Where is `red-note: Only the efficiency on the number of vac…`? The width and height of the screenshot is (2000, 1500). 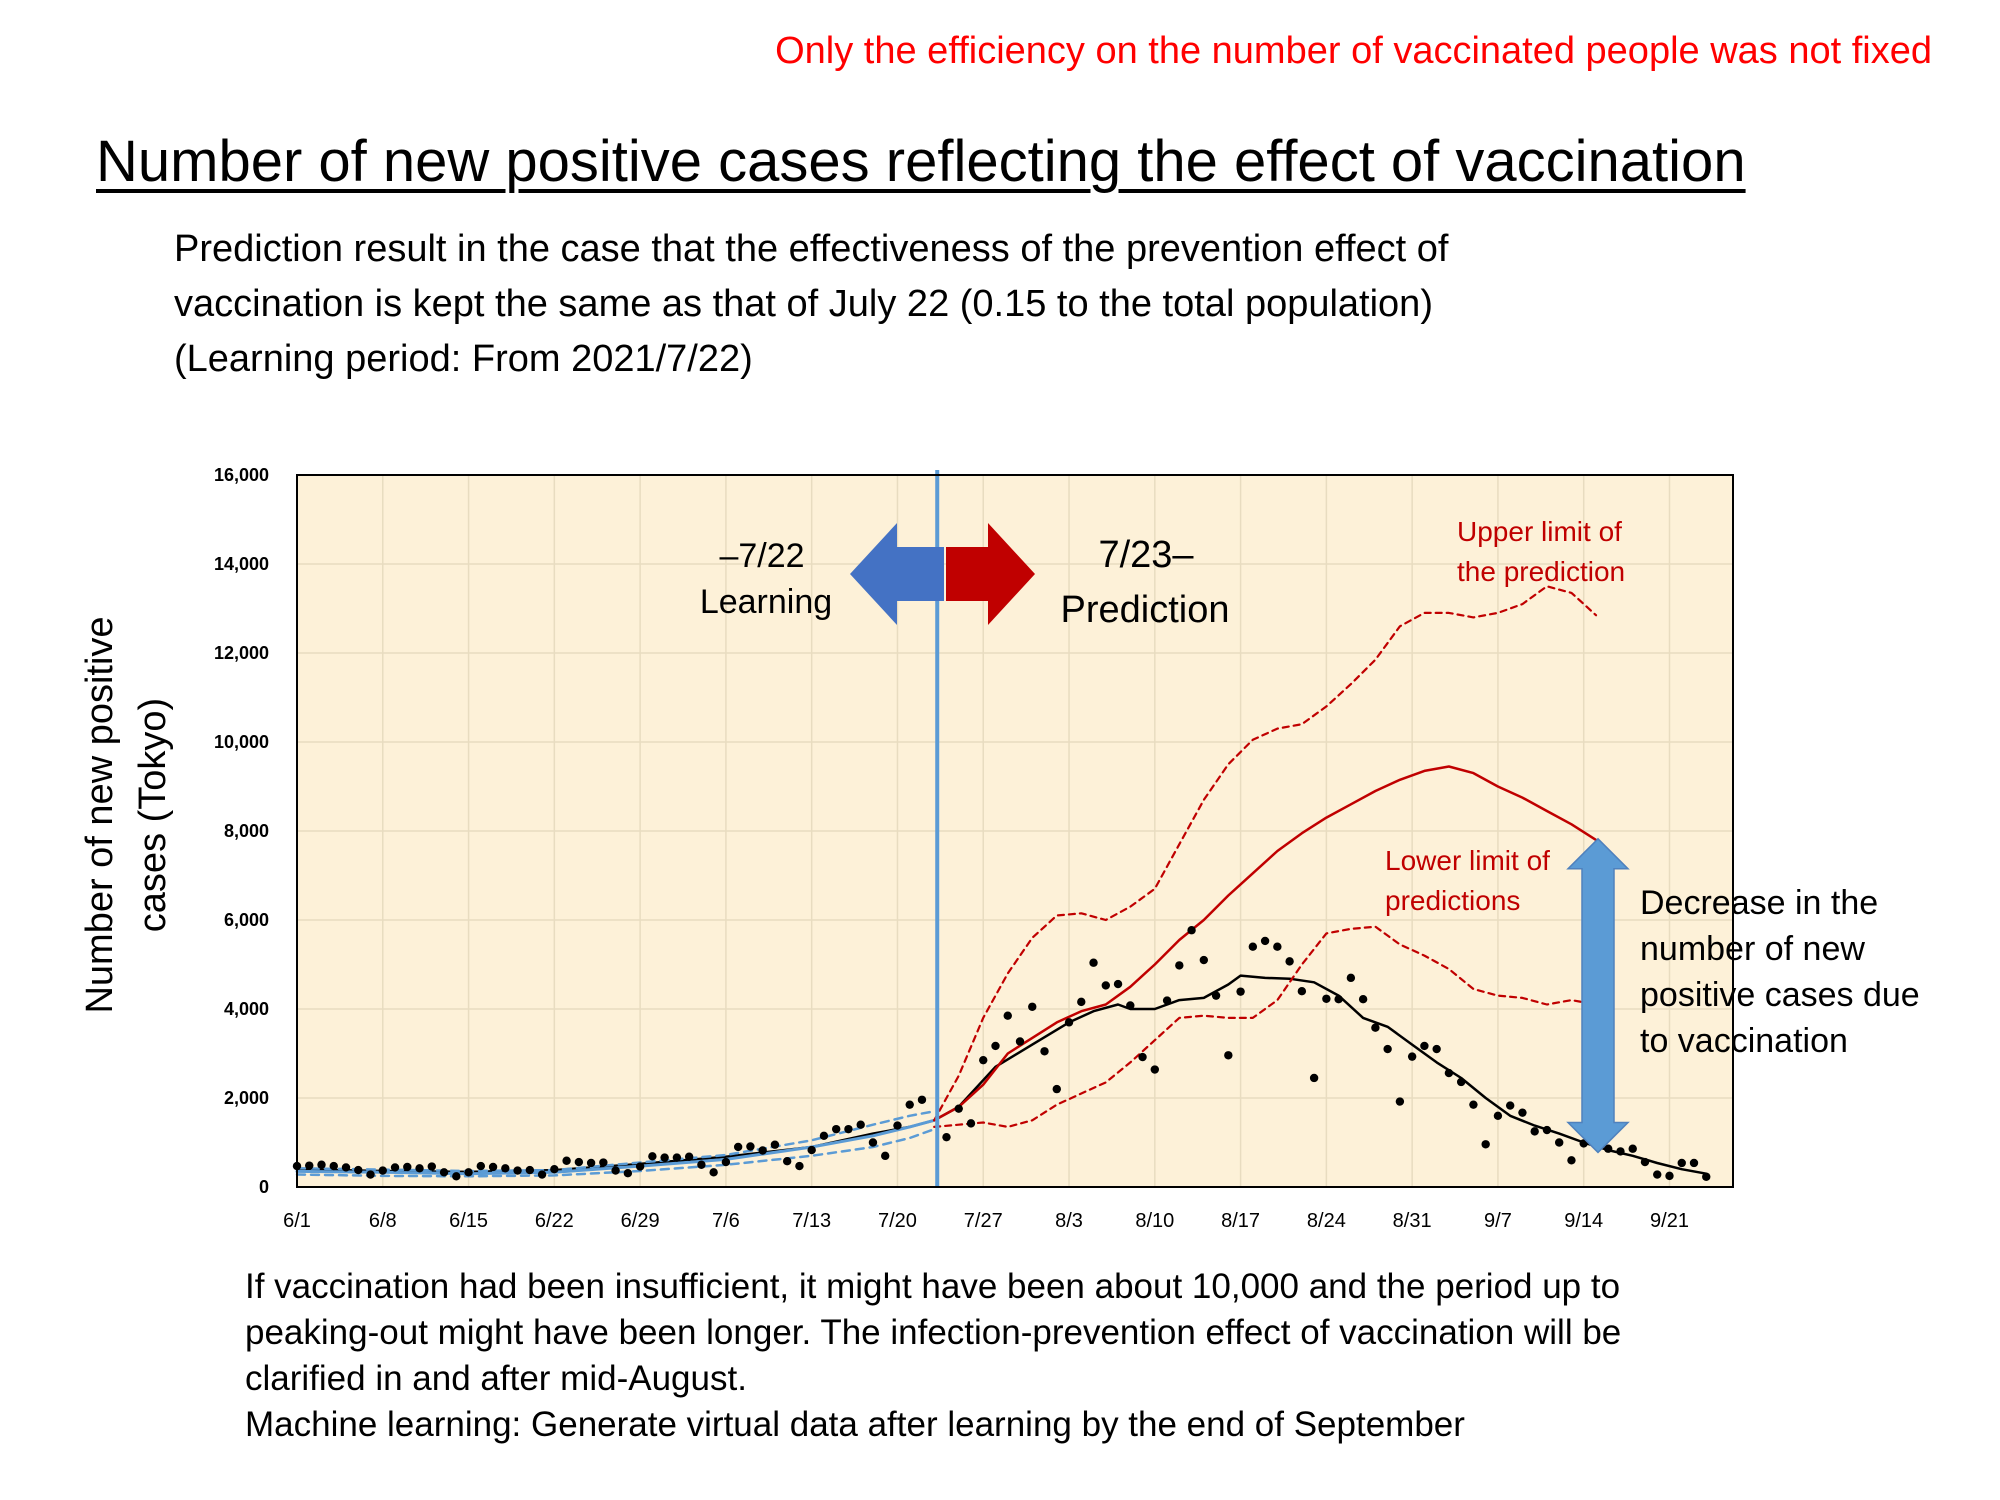 red-note: Only the efficiency on the number of vac… is located at coordinates (1353, 51).